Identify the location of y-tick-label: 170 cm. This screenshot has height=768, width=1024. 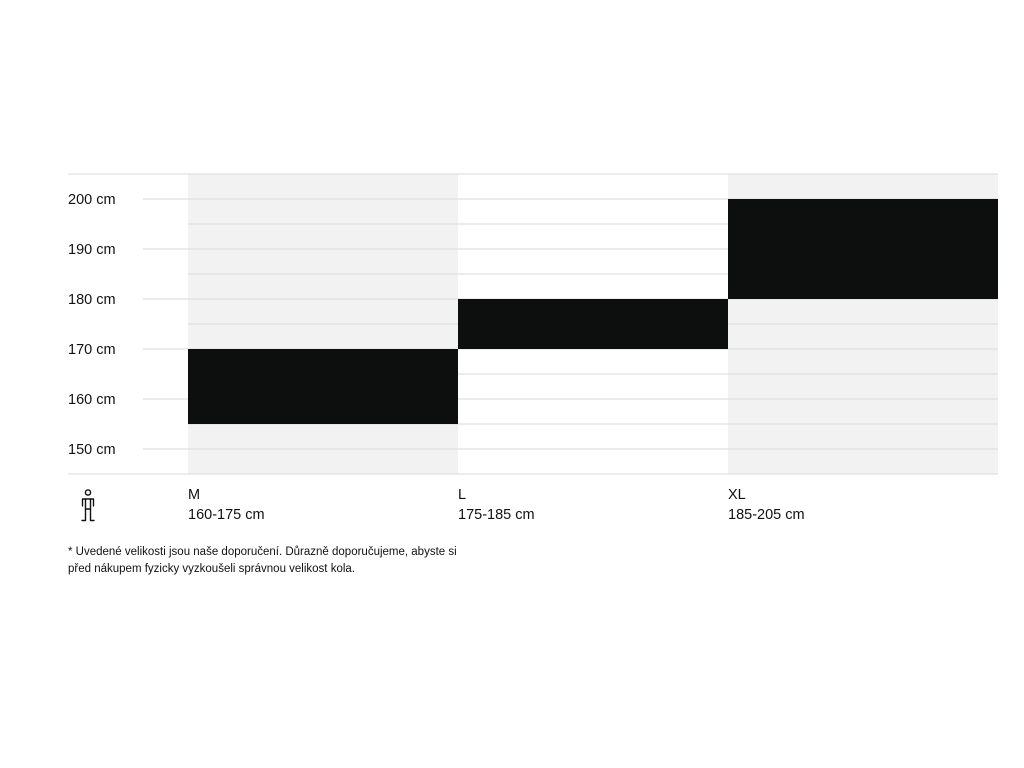
(92, 350).